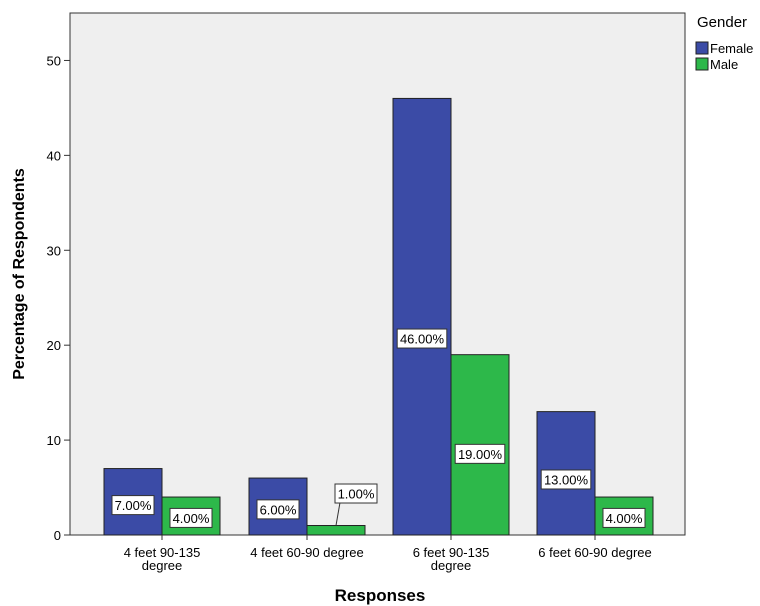 This screenshot has height=606, width=760. What do you see at coordinates (58, 298) in the screenshot?
I see `y-axis: 0 10 20 30 40 50` at bounding box center [58, 298].